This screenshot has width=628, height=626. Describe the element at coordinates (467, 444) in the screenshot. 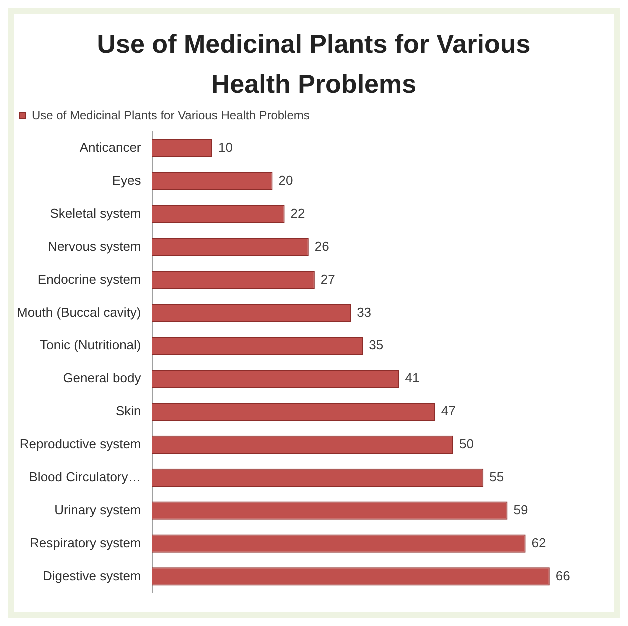

I see `data-label: 50` at that location.